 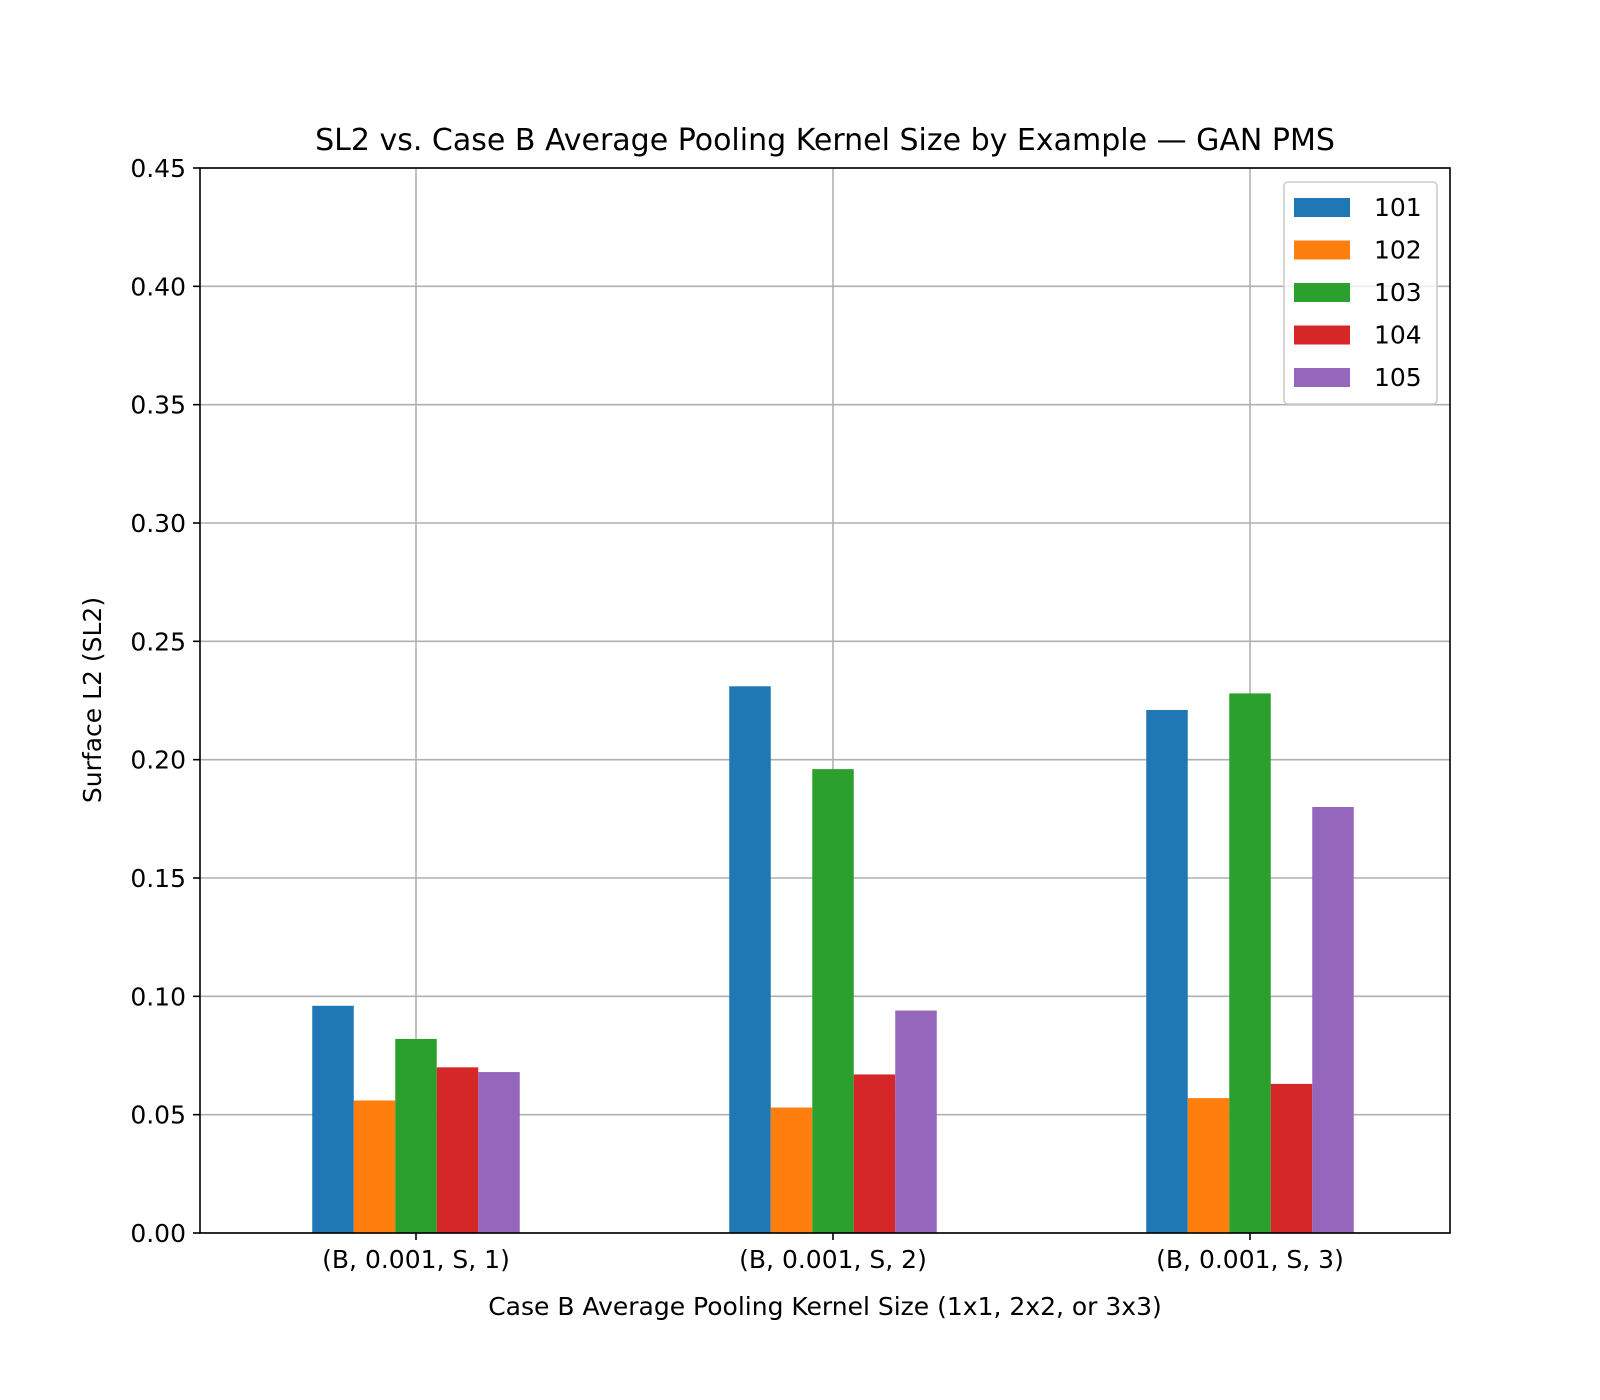 I want to click on y-axis-label: Surface L2 (SL2), so click(x=92, y=700).